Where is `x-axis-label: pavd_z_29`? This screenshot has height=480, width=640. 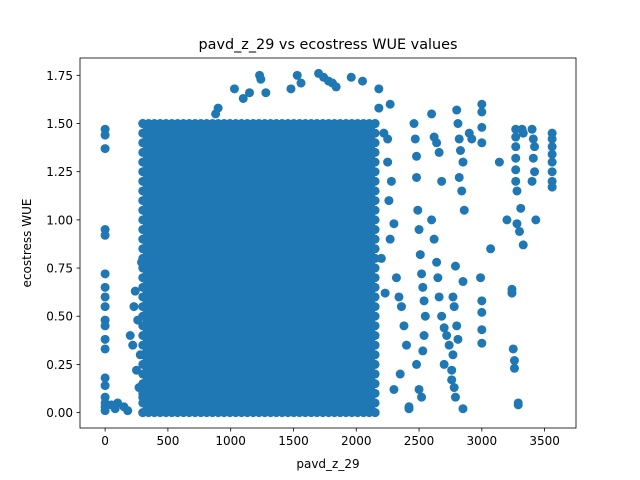 x-axis-label: pavd_z_29 is located at coordinates (327, 464).